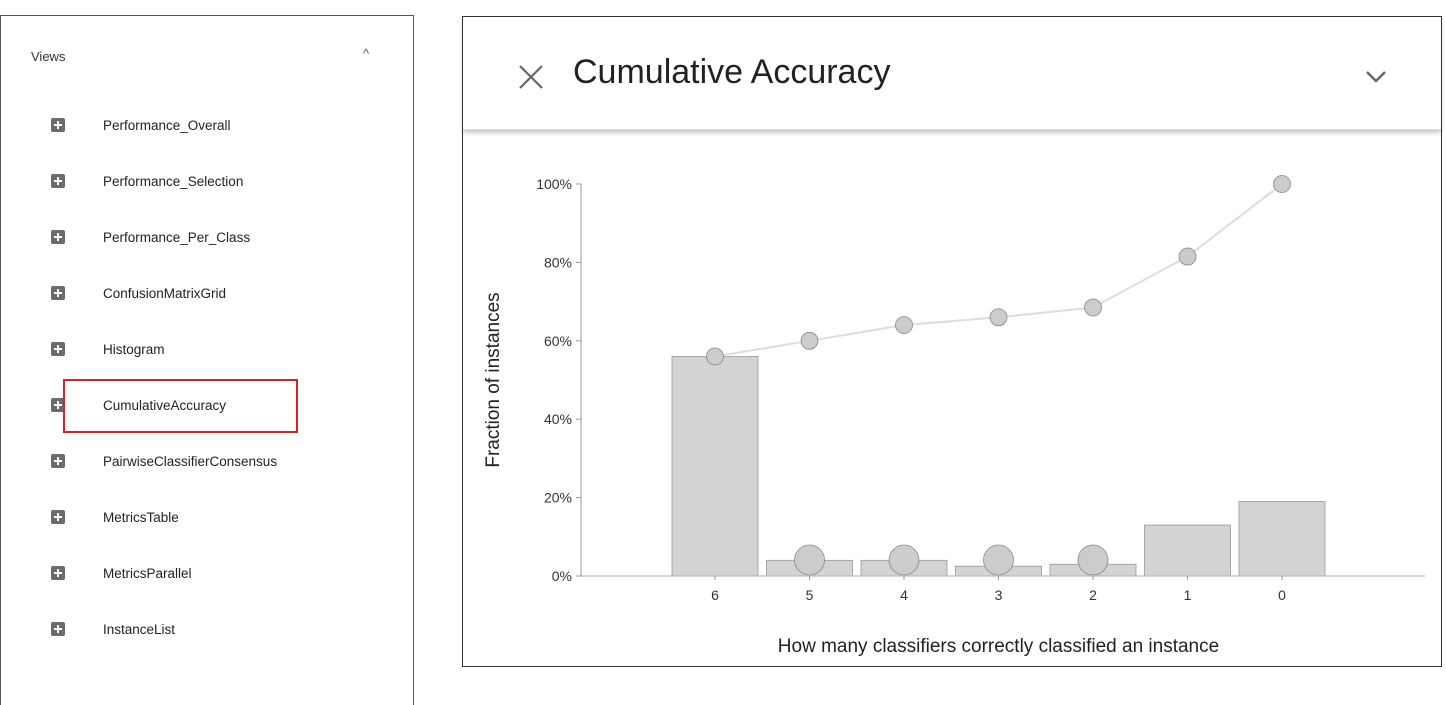 This screenshot has width=1446, height=705. What do you see at coordinates (173, 181) in the screenshot?
I see `view-item-label: Performance_Selection` at bounding box center [173, 181].